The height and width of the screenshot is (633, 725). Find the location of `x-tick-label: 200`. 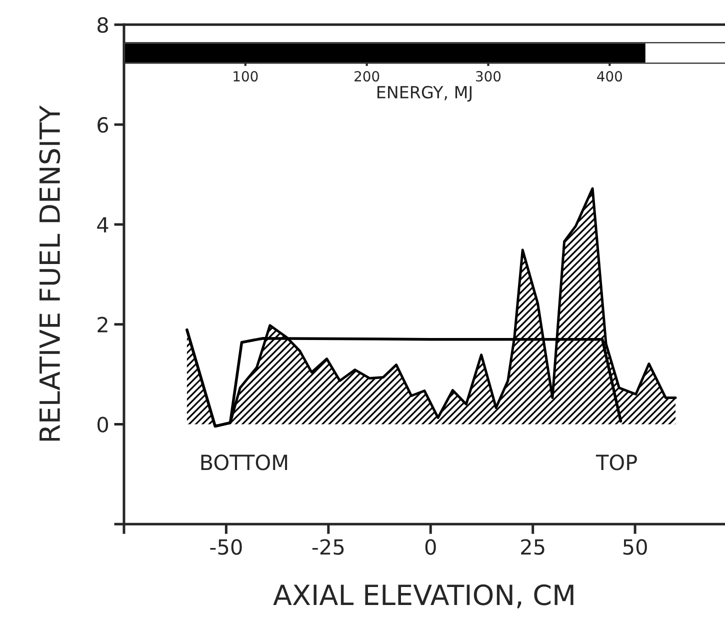

x-tick-label: 200 is located at coordinates (367, 76).